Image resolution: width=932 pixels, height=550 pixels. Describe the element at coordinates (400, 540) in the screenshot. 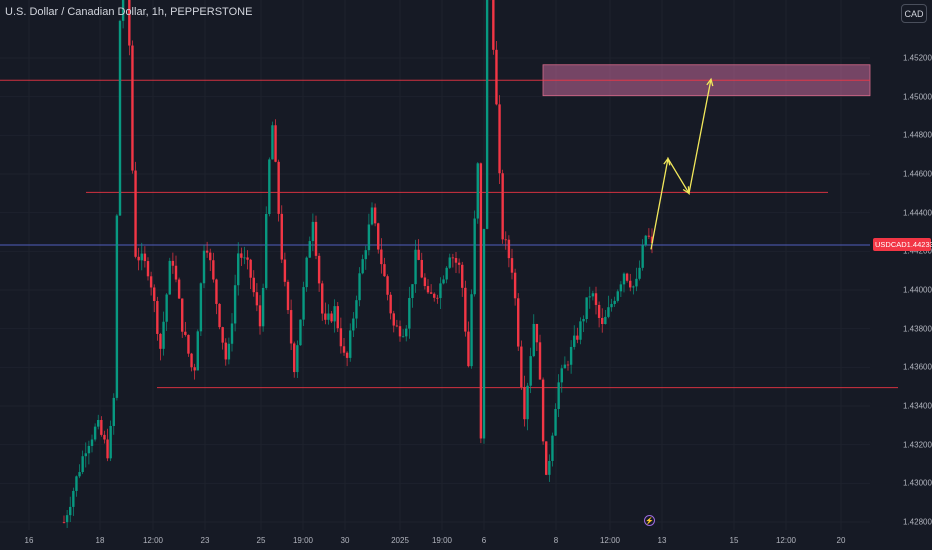

I see `x-tick-label: 2025` at that location.